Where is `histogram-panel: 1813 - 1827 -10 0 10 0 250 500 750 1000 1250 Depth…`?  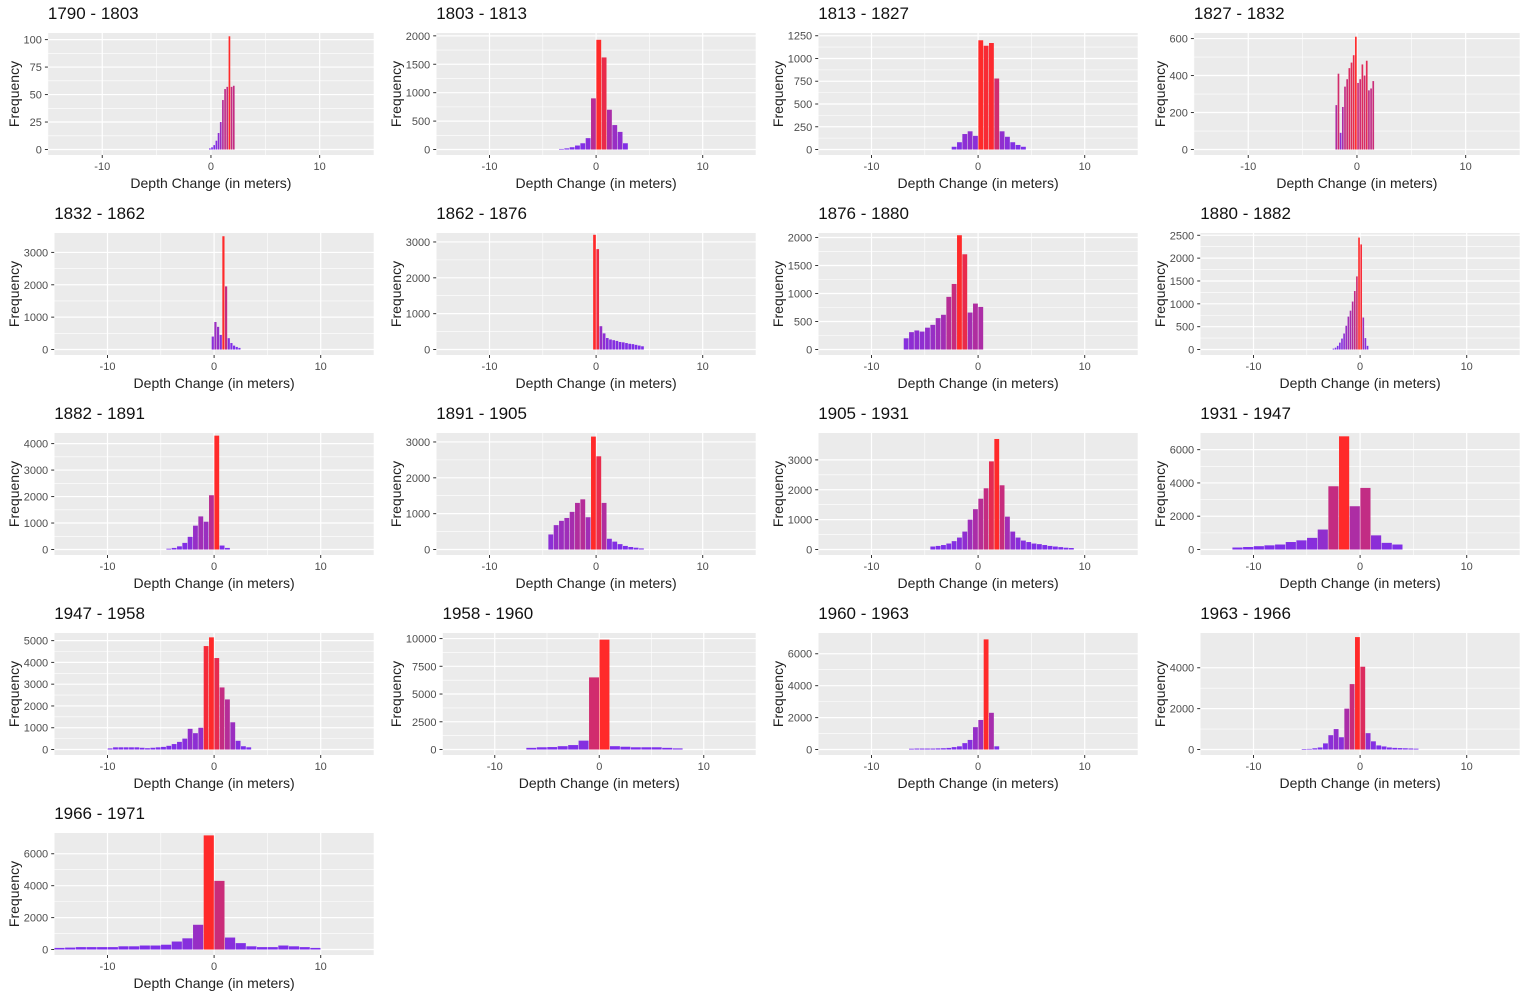 histogram-panel: 1813 - 1827 -10 0 10 0 250 500 750 1000 1250 Depth… is located at coordinates (955, 100).